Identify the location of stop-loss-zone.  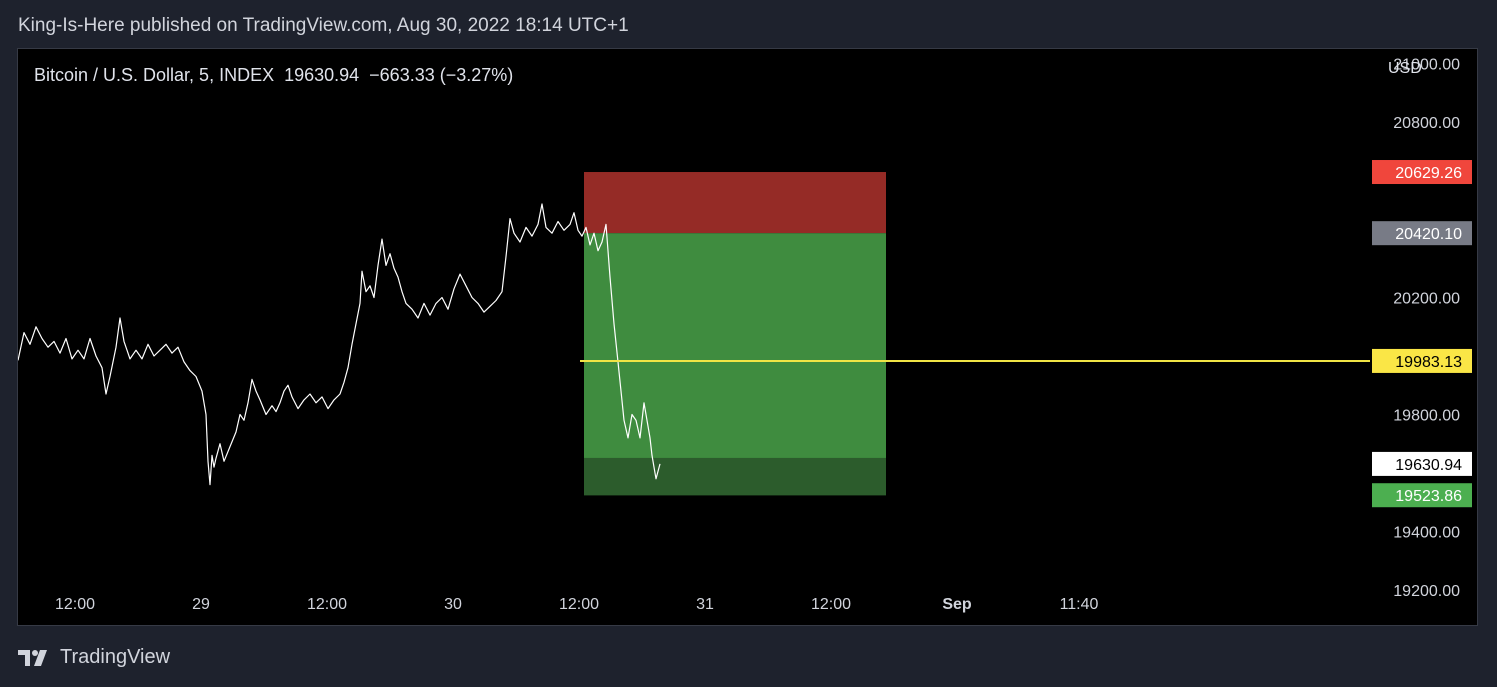
(735, 203).